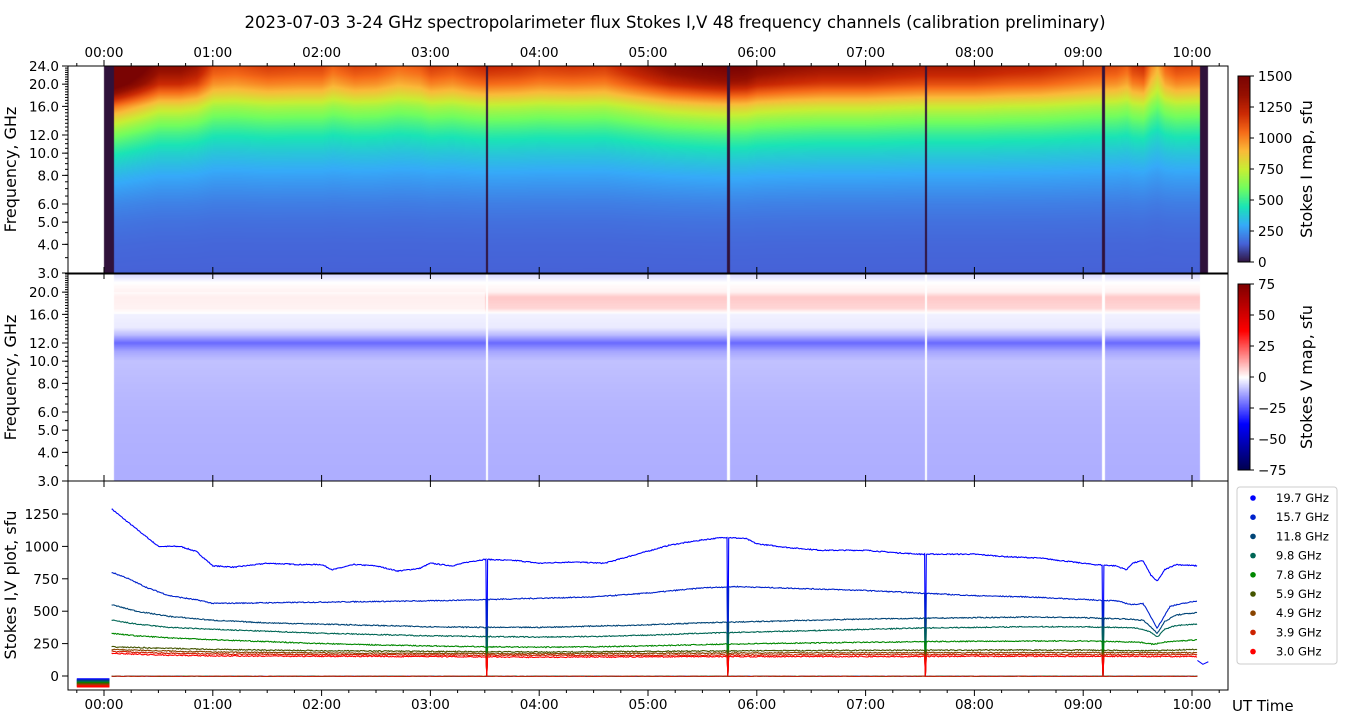 The width and height of the screenshot is (1350, 725). What do you see at coordinates (1299, 575) in the screenshot?
I see `legend-label: 7.8 GHz` at bounding box center [1299, 575].